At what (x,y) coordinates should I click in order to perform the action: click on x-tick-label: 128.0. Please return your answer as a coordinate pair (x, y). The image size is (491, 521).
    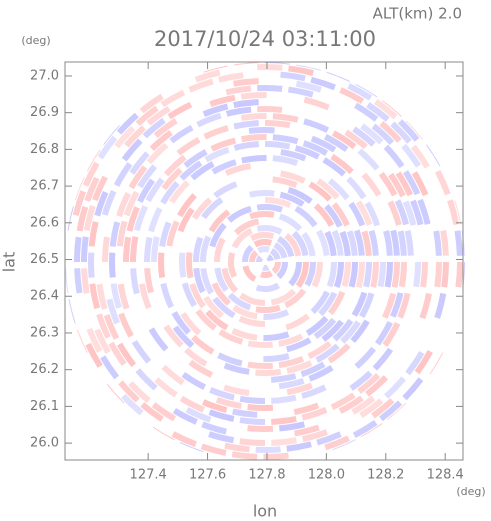
    Looking at the image, I should click on (326, 475).